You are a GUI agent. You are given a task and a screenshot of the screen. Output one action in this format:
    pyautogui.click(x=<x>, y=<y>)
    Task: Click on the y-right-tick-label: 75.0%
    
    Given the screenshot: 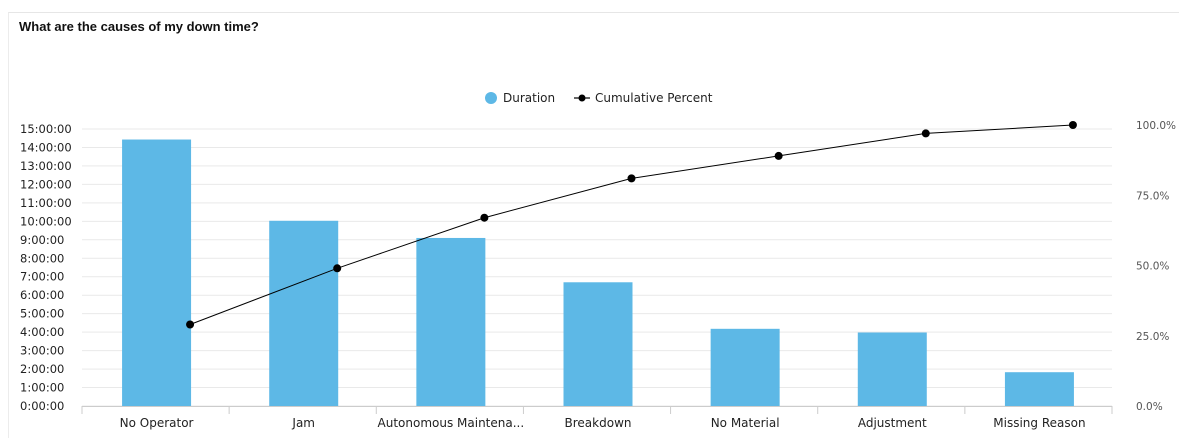 What is the action you would take?
    pyautogui.click(x=1152, y=196)
    